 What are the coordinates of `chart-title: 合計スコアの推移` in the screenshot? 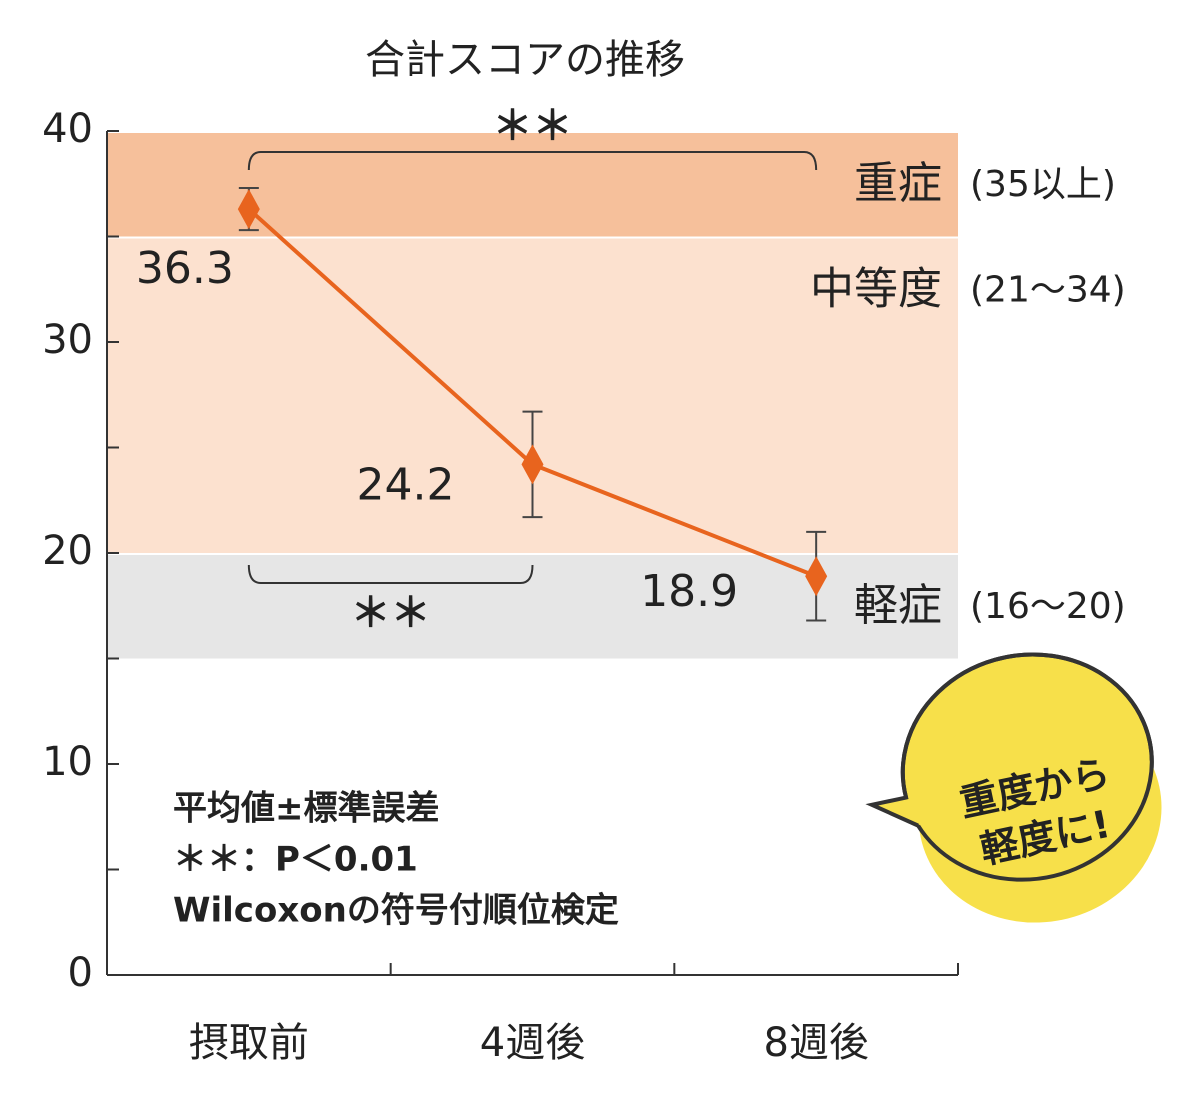 It's located at (525, 60).